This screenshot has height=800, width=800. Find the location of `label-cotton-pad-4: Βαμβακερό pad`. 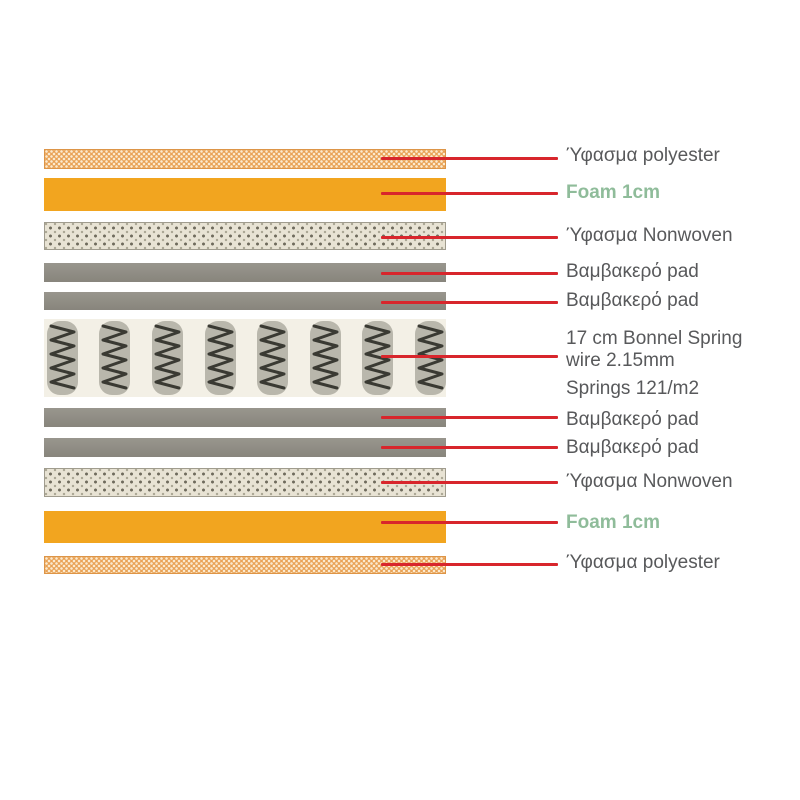

label-cotton-pad-4: Βαμβακερό pad is located at coordinates (632, 447).